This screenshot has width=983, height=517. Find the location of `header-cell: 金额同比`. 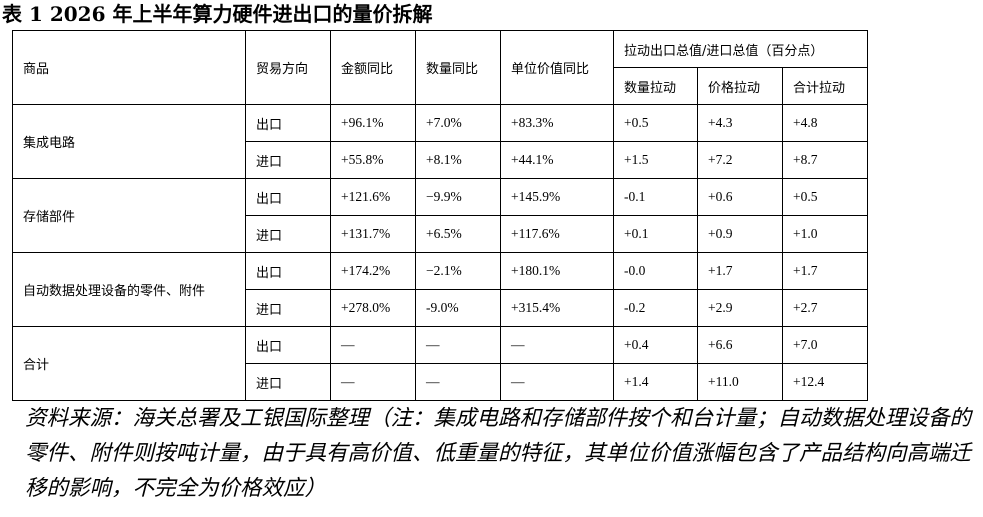

header-cell: 金额同比 is located at coordinates (373, 67).